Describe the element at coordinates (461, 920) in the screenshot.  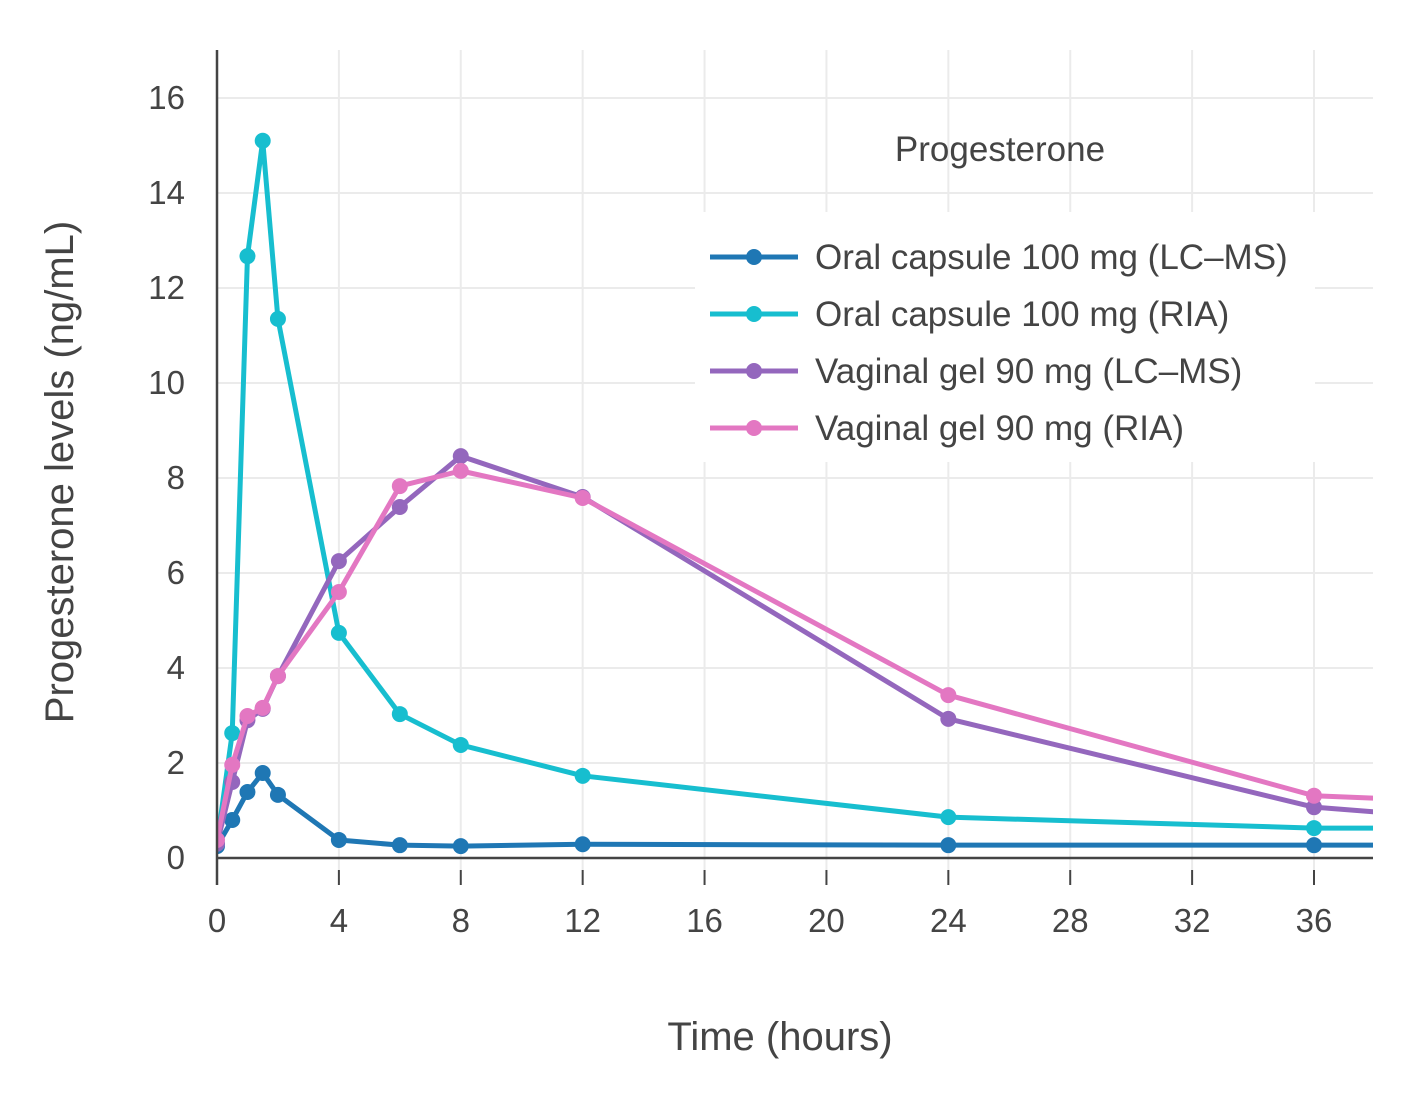
I see `x-tick-label: 8` at that location.